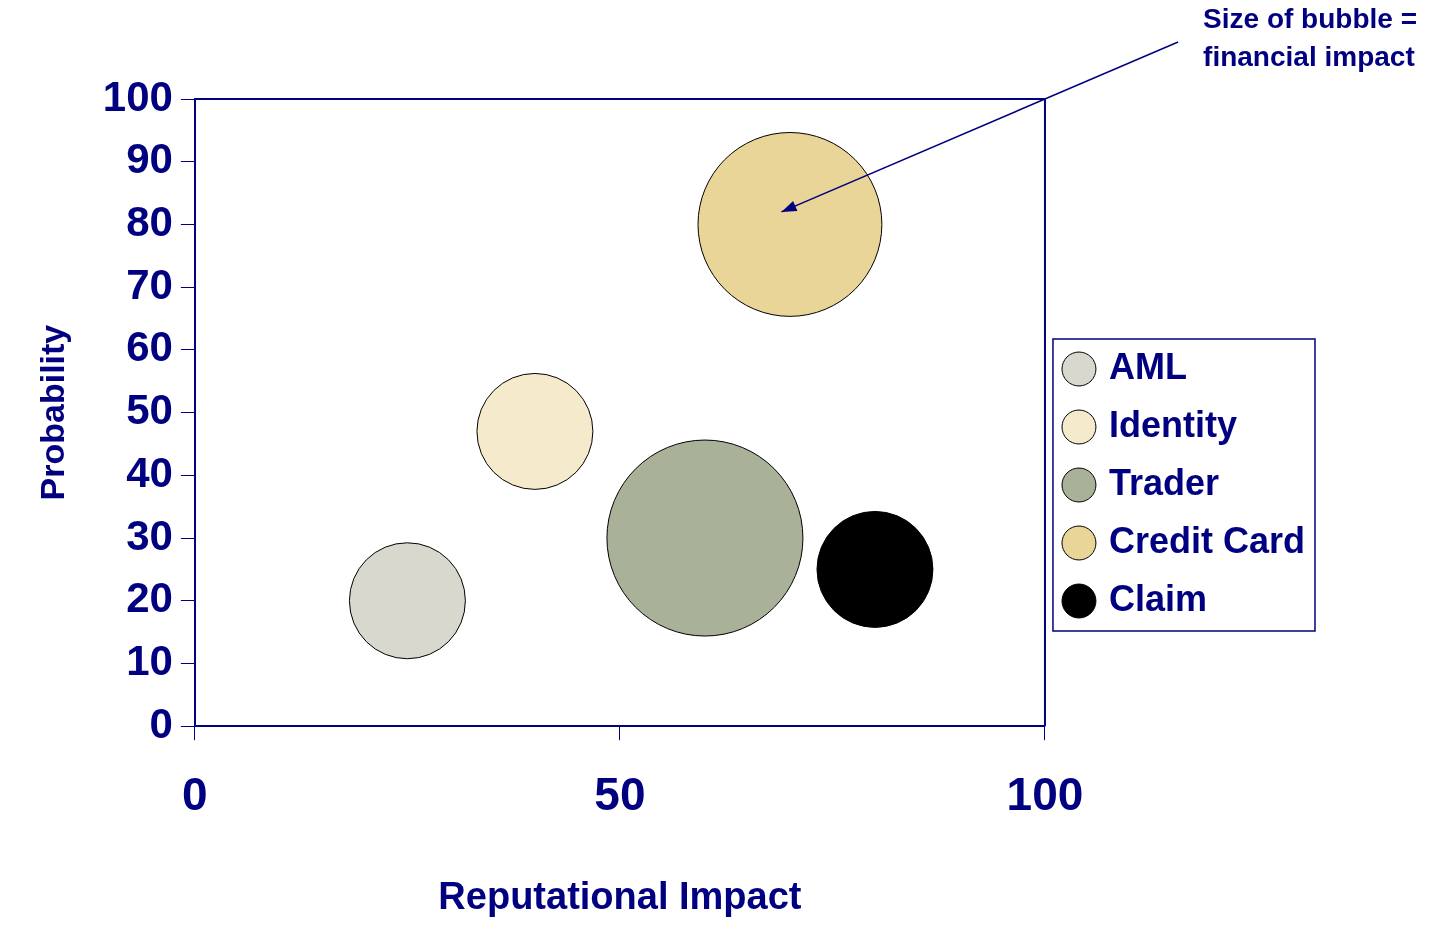 This screenshot has width=1435, height=930. Describe the element at coordinates (149, 159) in the screenshot. I see `y-tick-label: 90` at that location.